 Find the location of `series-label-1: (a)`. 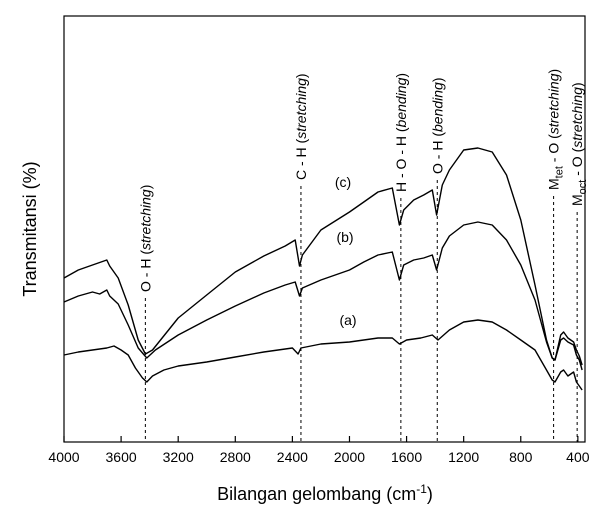

series-label-1: (a) is located at coordinates (347, 320).